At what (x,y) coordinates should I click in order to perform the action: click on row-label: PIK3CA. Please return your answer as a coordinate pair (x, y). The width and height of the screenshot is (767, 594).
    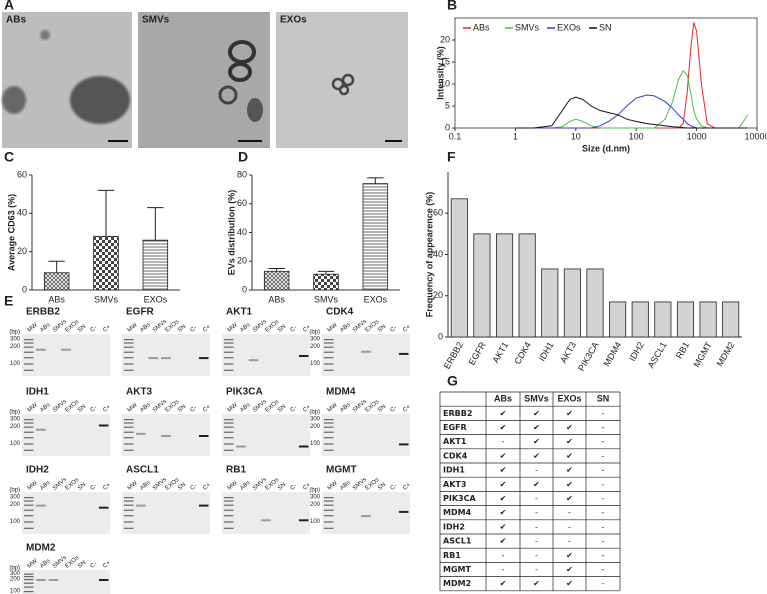
    Looking at the image, I should click on (459, 498).